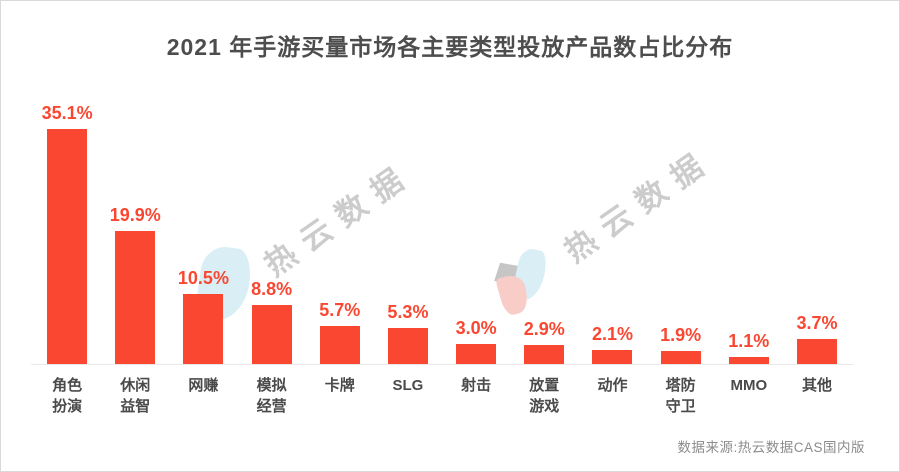 The image size is (900, 472). Describe the element at coordinates (271, 385) in the screenshot. I see `category-line: 模拟` at that location.